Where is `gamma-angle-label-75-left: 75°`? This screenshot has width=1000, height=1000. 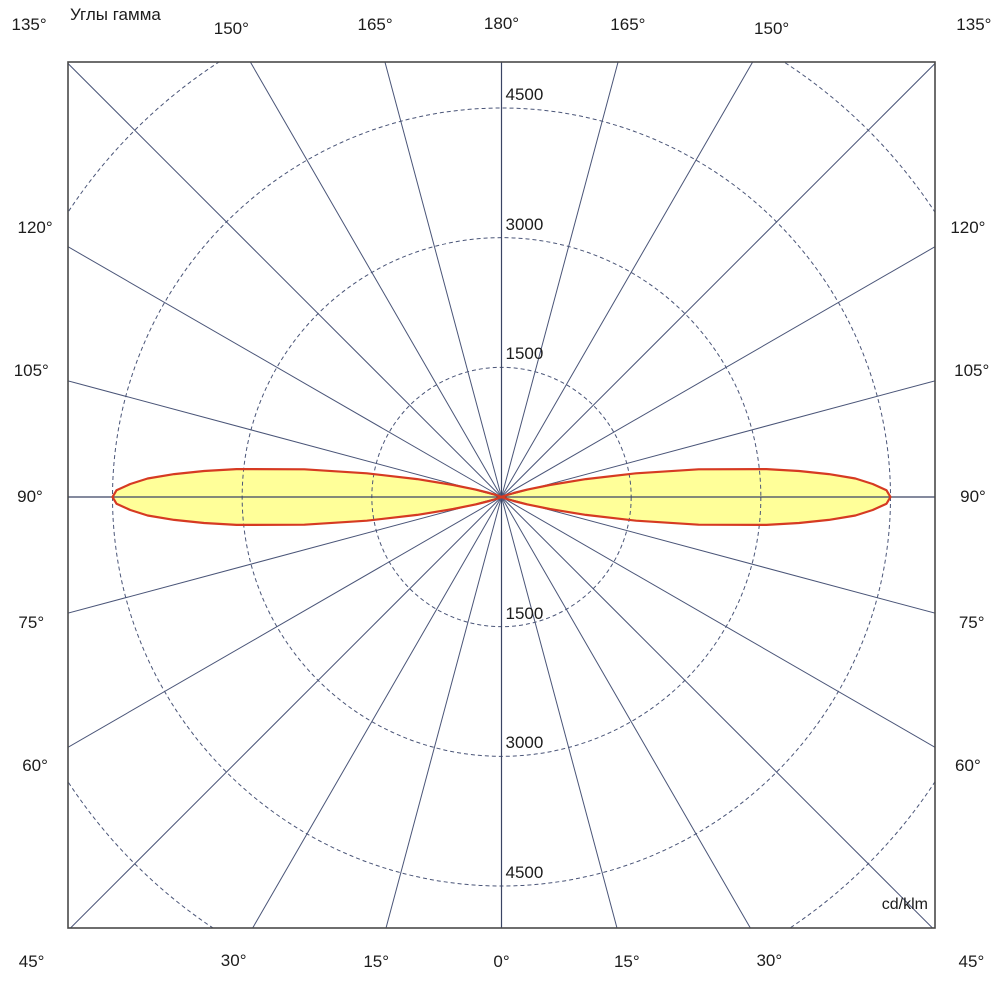
gamma-angle-label-75-left: 75° is located at coordinates (31, 622).